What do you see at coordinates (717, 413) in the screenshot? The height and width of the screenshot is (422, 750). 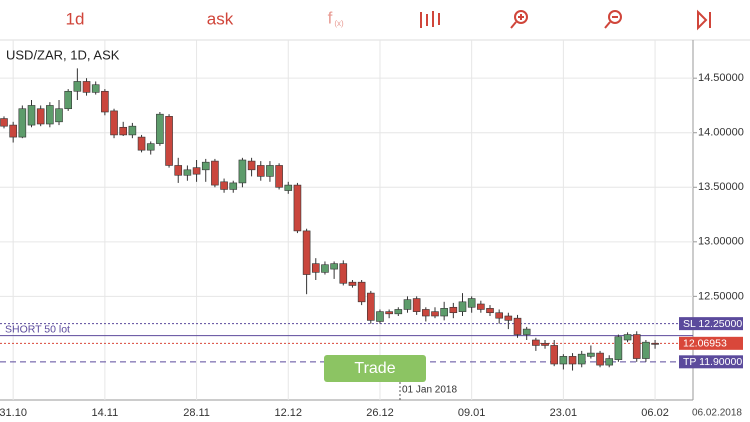 I see `date-label: 06.02.2018` at bounding box center [717, 413].